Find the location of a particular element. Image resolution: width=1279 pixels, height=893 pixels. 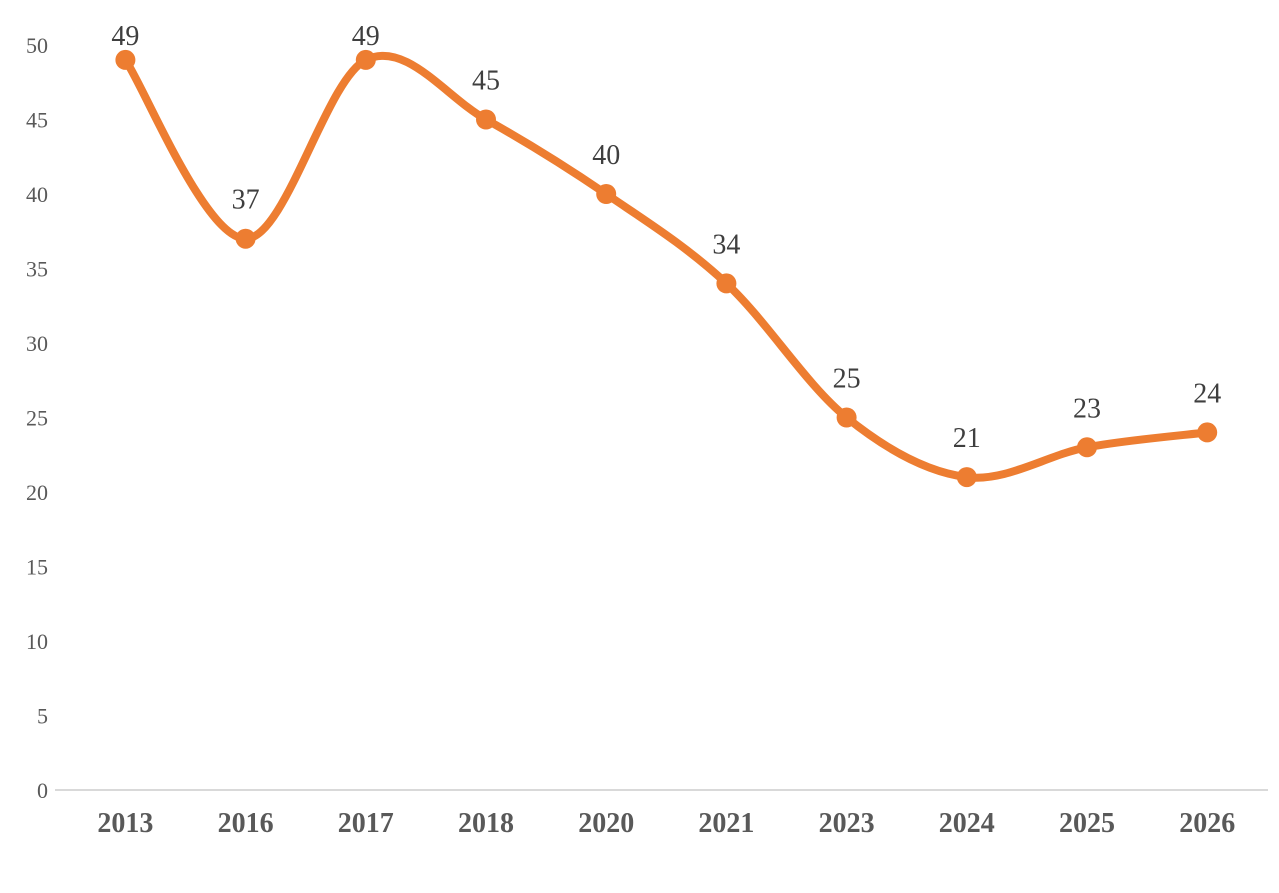

x-tick-label: 2017 is located at coordinates (366, 823).